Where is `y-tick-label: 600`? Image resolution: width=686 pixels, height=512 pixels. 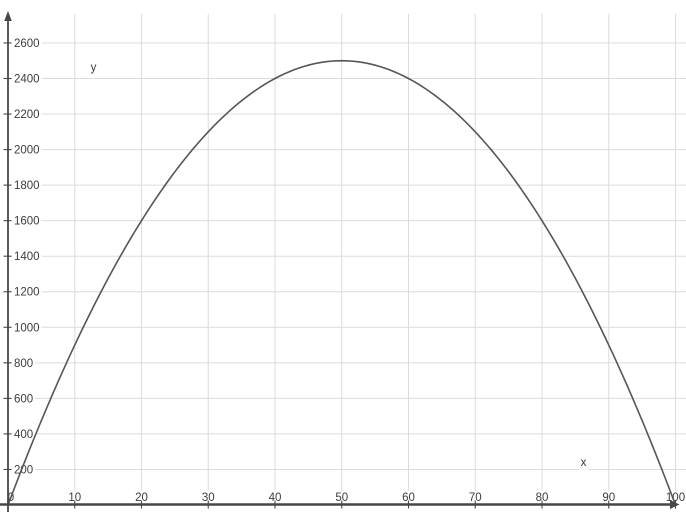
y-tick-label: 600 is located at coordinates (23, 399).